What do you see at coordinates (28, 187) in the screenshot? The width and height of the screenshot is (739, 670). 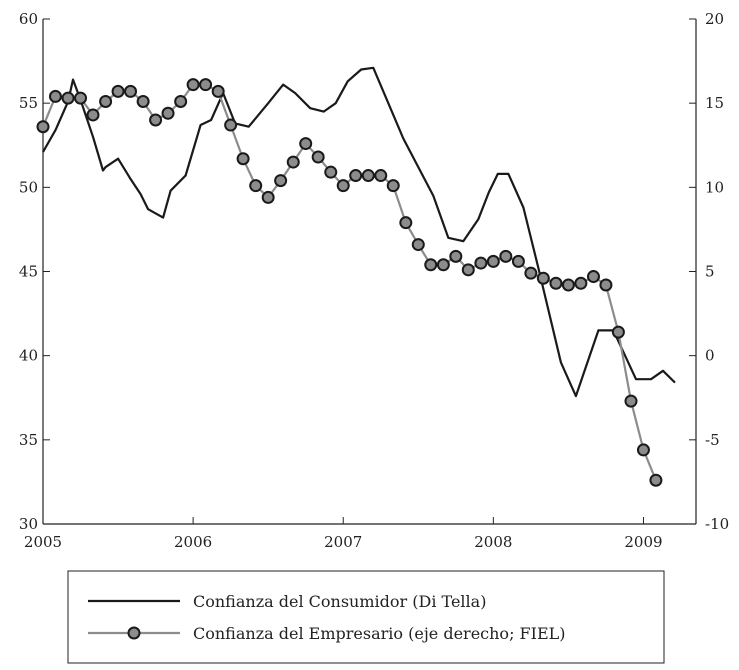 I see `left-y-tick-label: 50` at bounding box center [28, 187].